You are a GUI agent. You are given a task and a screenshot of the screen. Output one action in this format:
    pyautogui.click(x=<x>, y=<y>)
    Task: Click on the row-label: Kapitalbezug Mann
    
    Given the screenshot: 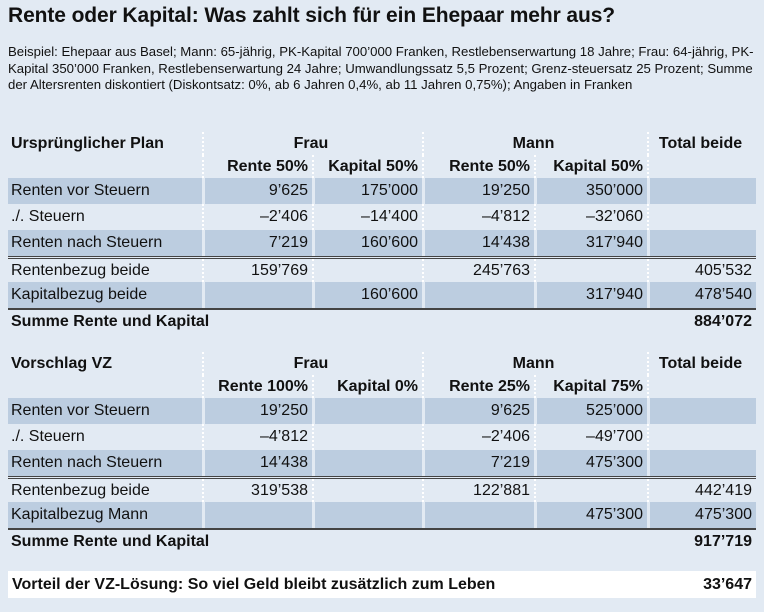 What is the action you would take?
    pyautogui.click(x=105, y=515)
    